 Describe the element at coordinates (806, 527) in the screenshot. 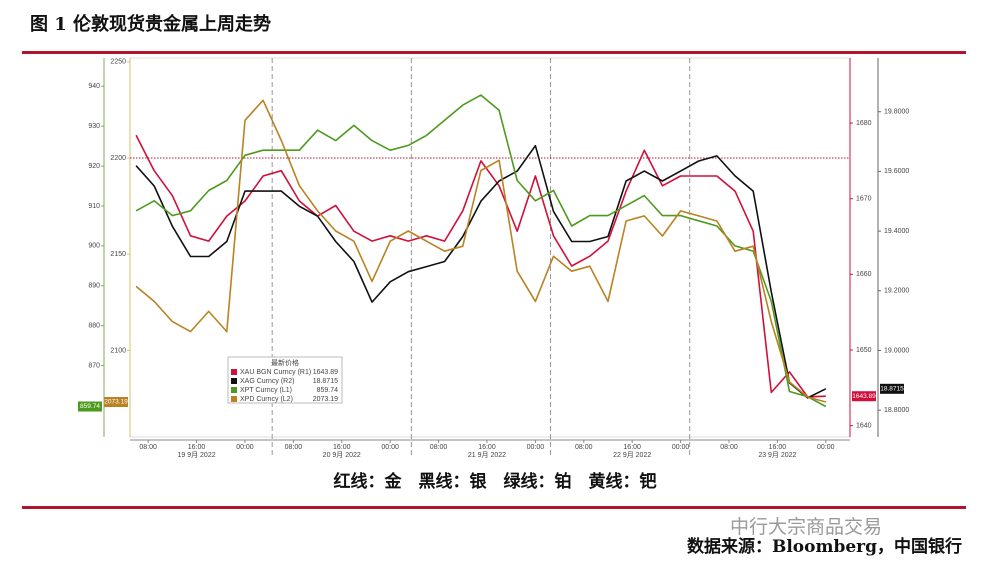

I see `watermark: 中行大宗商品交易` at that location.